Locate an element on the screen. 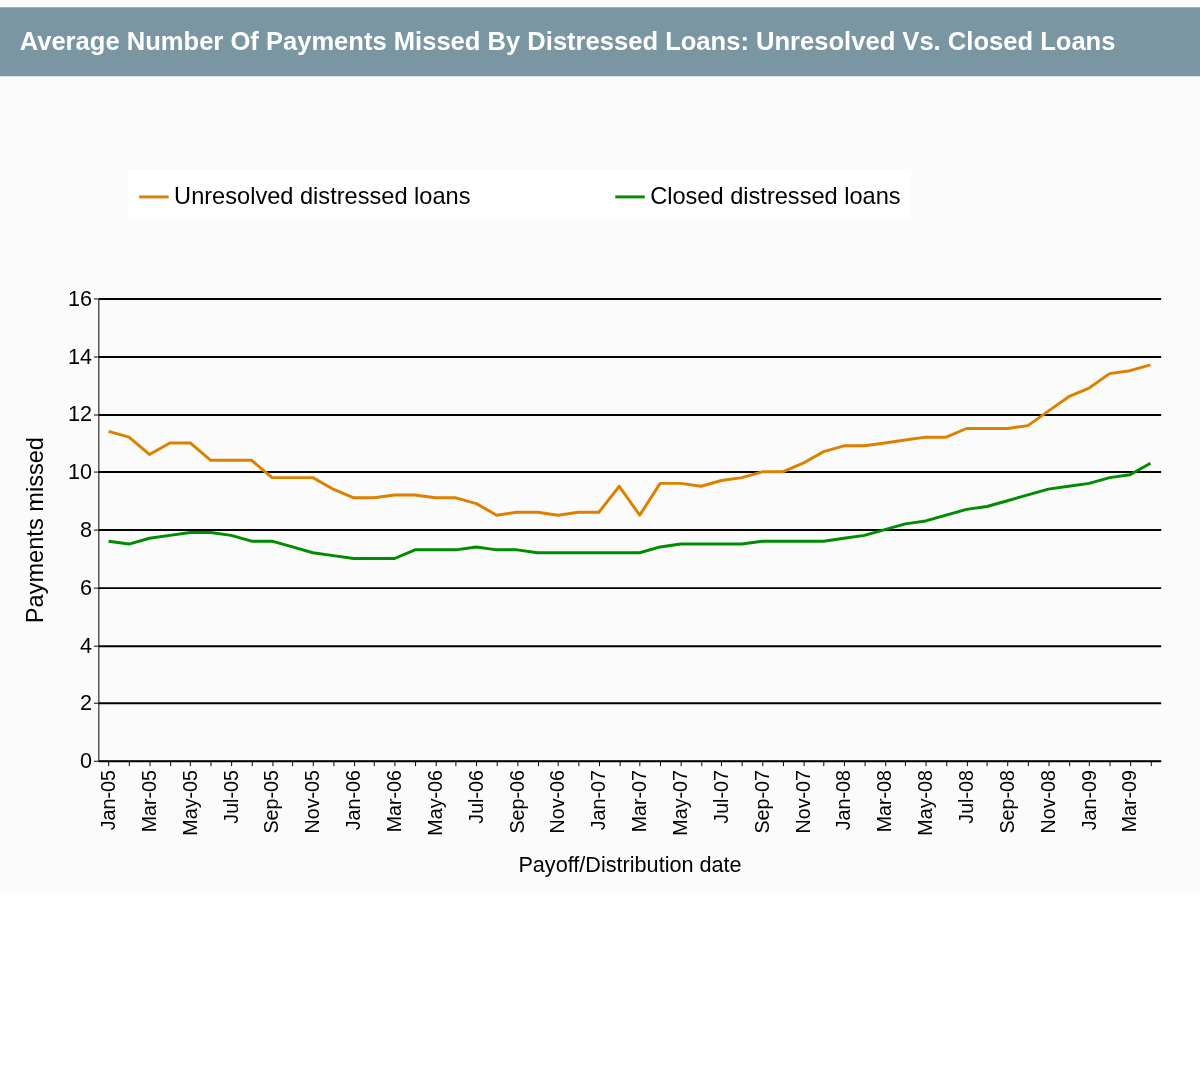 The image size is (1200, 1074). x-tick-label: Nov-05 is located at coordinates (312, 802).